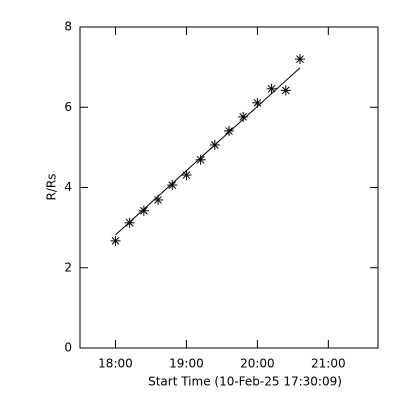  What do you see at coordinates (68, 348) in the screenshot?
I see `y-tick-label: 0` at bounding box center [68, 348].